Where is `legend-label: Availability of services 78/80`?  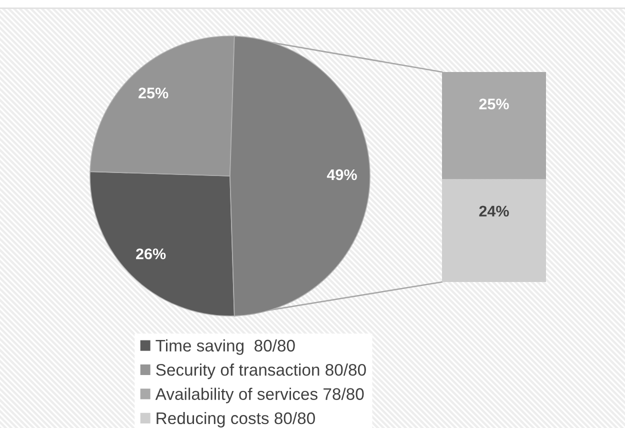 legend-label: Availability of services 78/80 is located at coordinates (259, 396).